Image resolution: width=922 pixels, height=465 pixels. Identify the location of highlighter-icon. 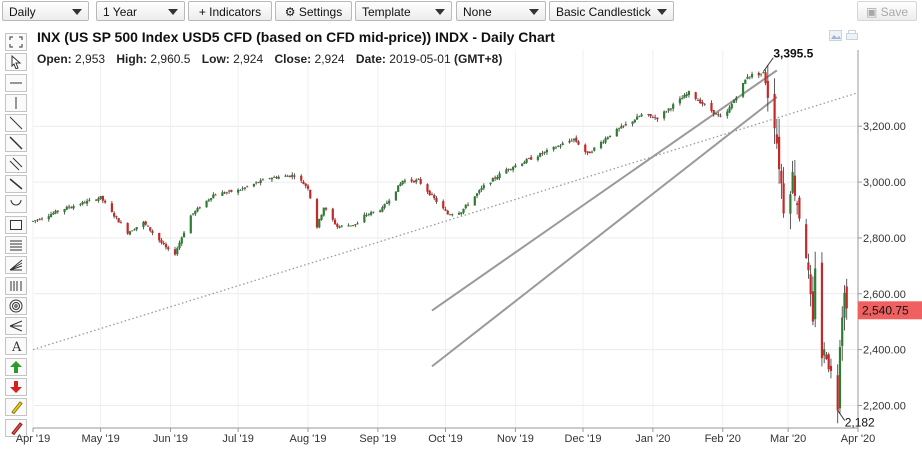
(16, 407).